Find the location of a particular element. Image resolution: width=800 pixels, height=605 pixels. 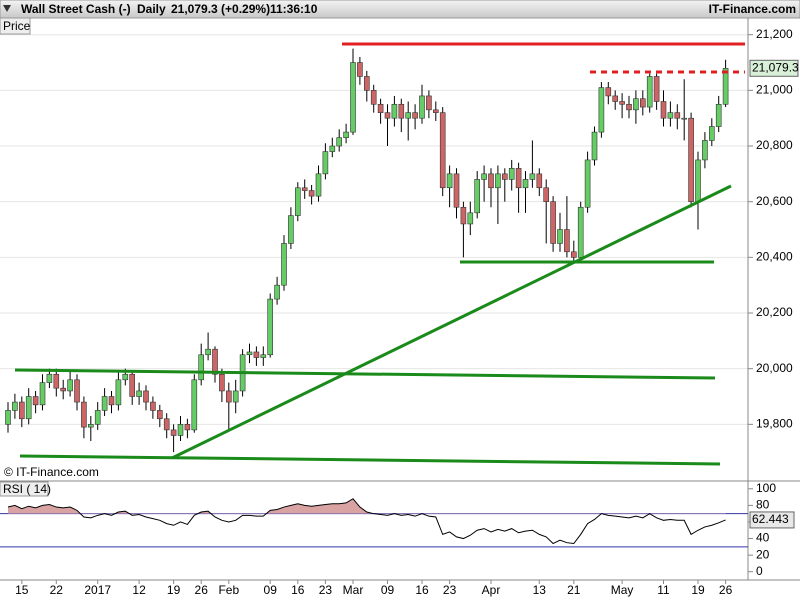

y-tick-label: 20,000 is located at coordinates (774, 368).